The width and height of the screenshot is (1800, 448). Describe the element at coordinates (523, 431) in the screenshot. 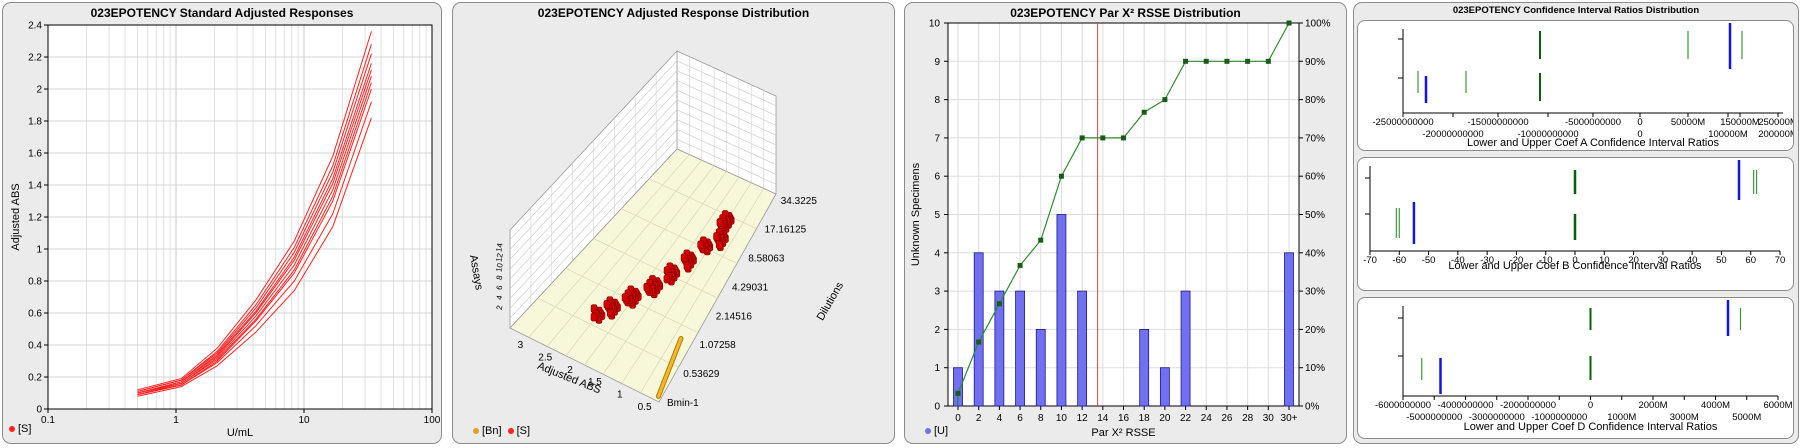

I see `legend-label-s: [S]` at that location.